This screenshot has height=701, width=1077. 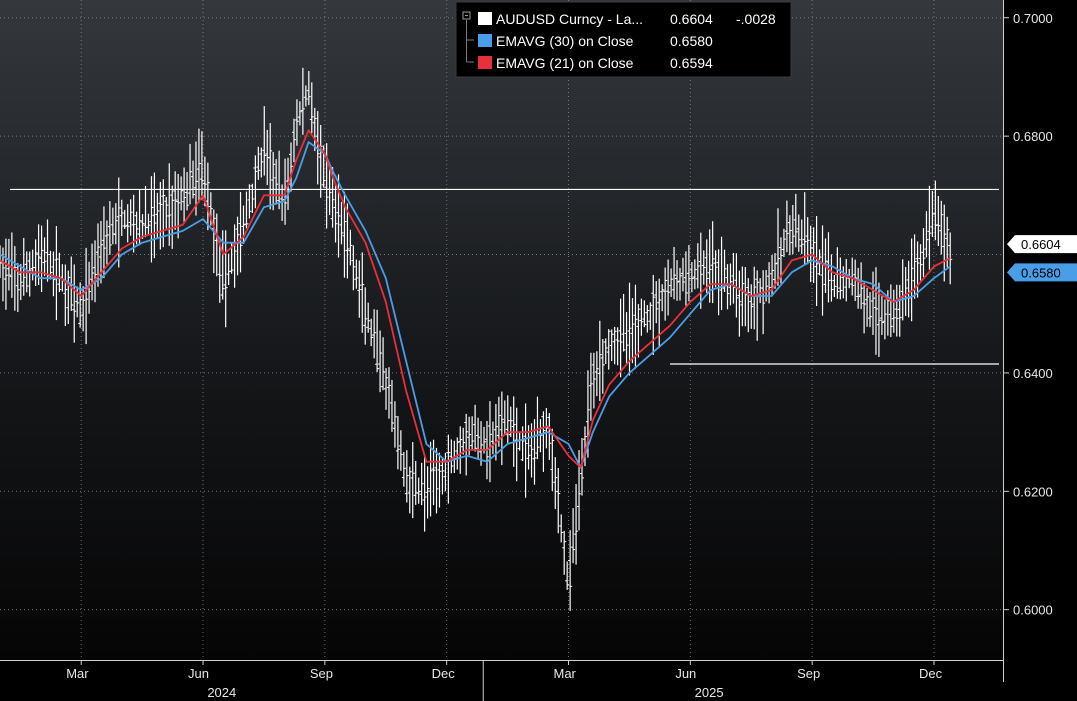 What do you see at coordinates (1033, 610) in the screenshot?
I see `y-tick-label-4: 0.6000` at bounding box center [1033, 610].